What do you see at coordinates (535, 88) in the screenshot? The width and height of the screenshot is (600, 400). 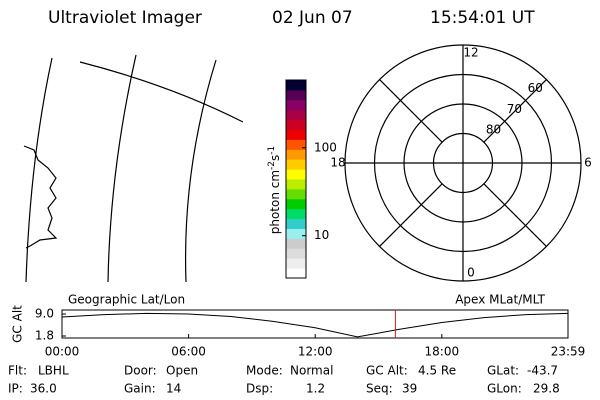 I see `polar-ring-label: 60` at bounding box center [535, 88].